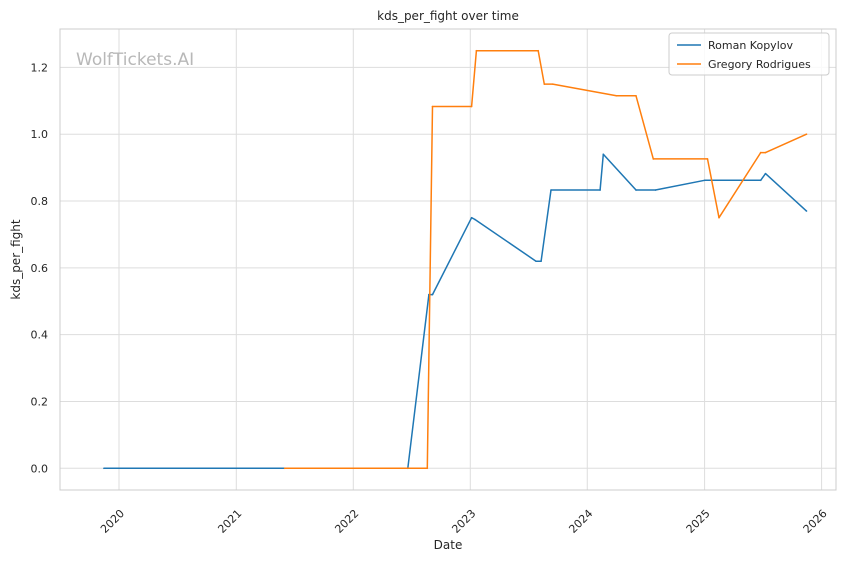  I want to click on y-tick-label: 1.2, so click(40, 67).